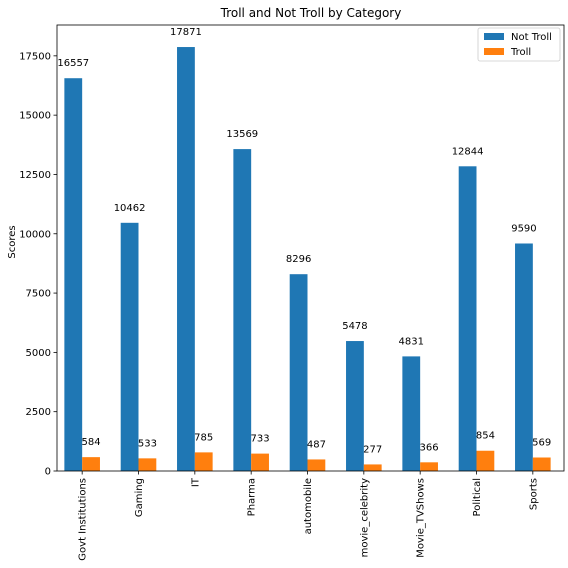  What do you see at coordinates (533, 494) in the screenshot?
I see `x-tick-label: Sports` at bounding box center [533, 494].